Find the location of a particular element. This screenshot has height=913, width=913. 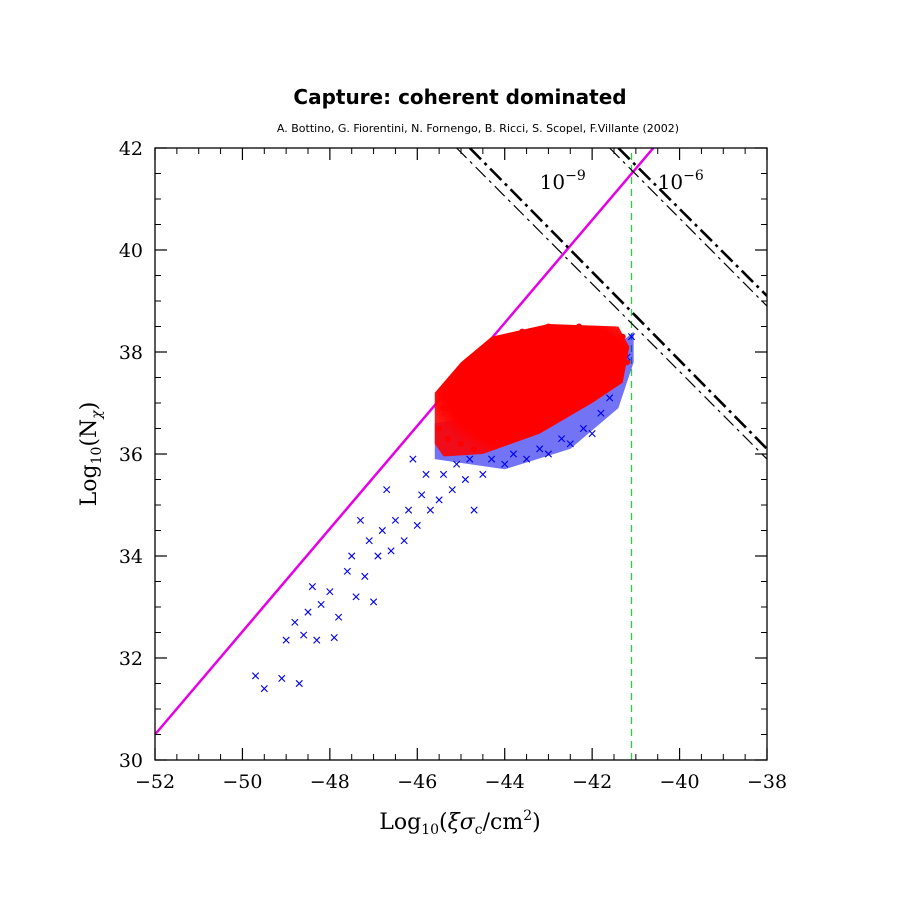

svg-text: Log10(Nχ) is located at coordinates (91, 454).